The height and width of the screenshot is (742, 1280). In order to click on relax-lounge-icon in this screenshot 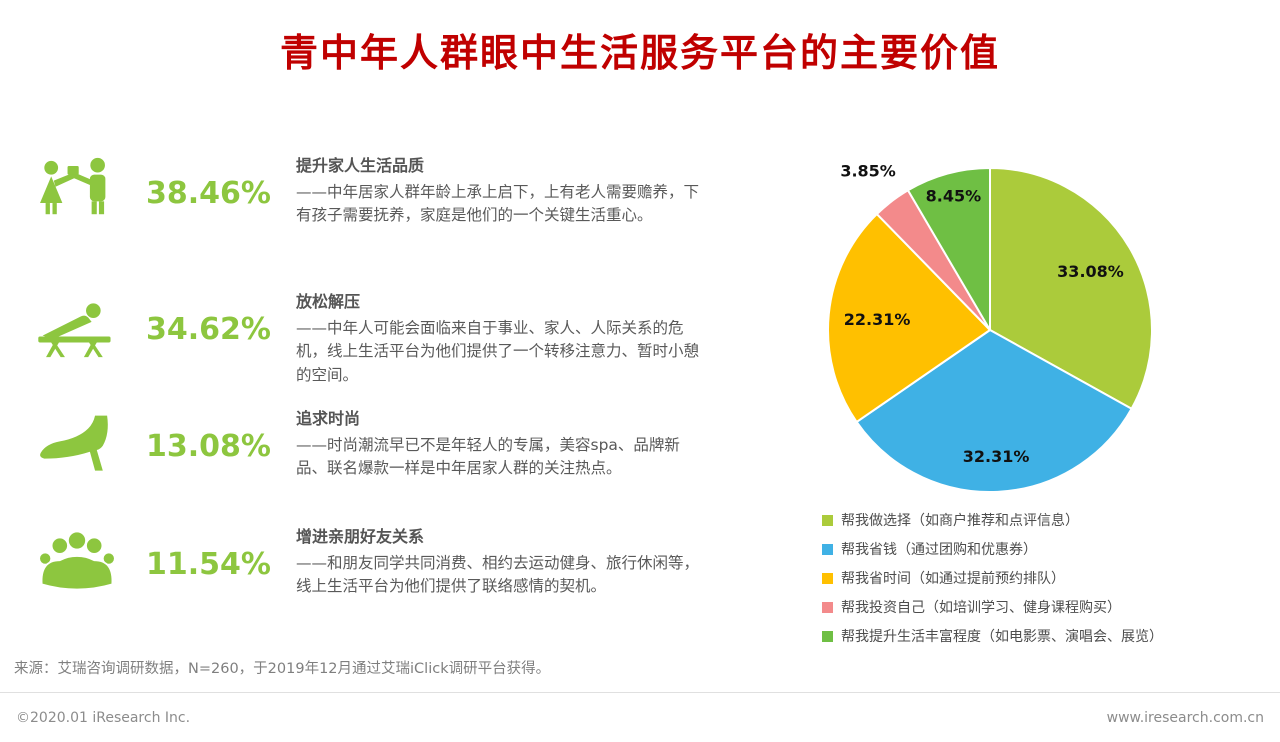, I will do `click(90, 327)`.